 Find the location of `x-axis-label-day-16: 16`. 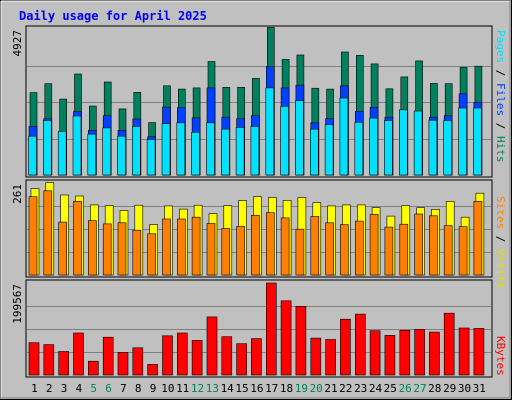

x-axis-label-day-16: 16 is located at coordinates (256, 388).